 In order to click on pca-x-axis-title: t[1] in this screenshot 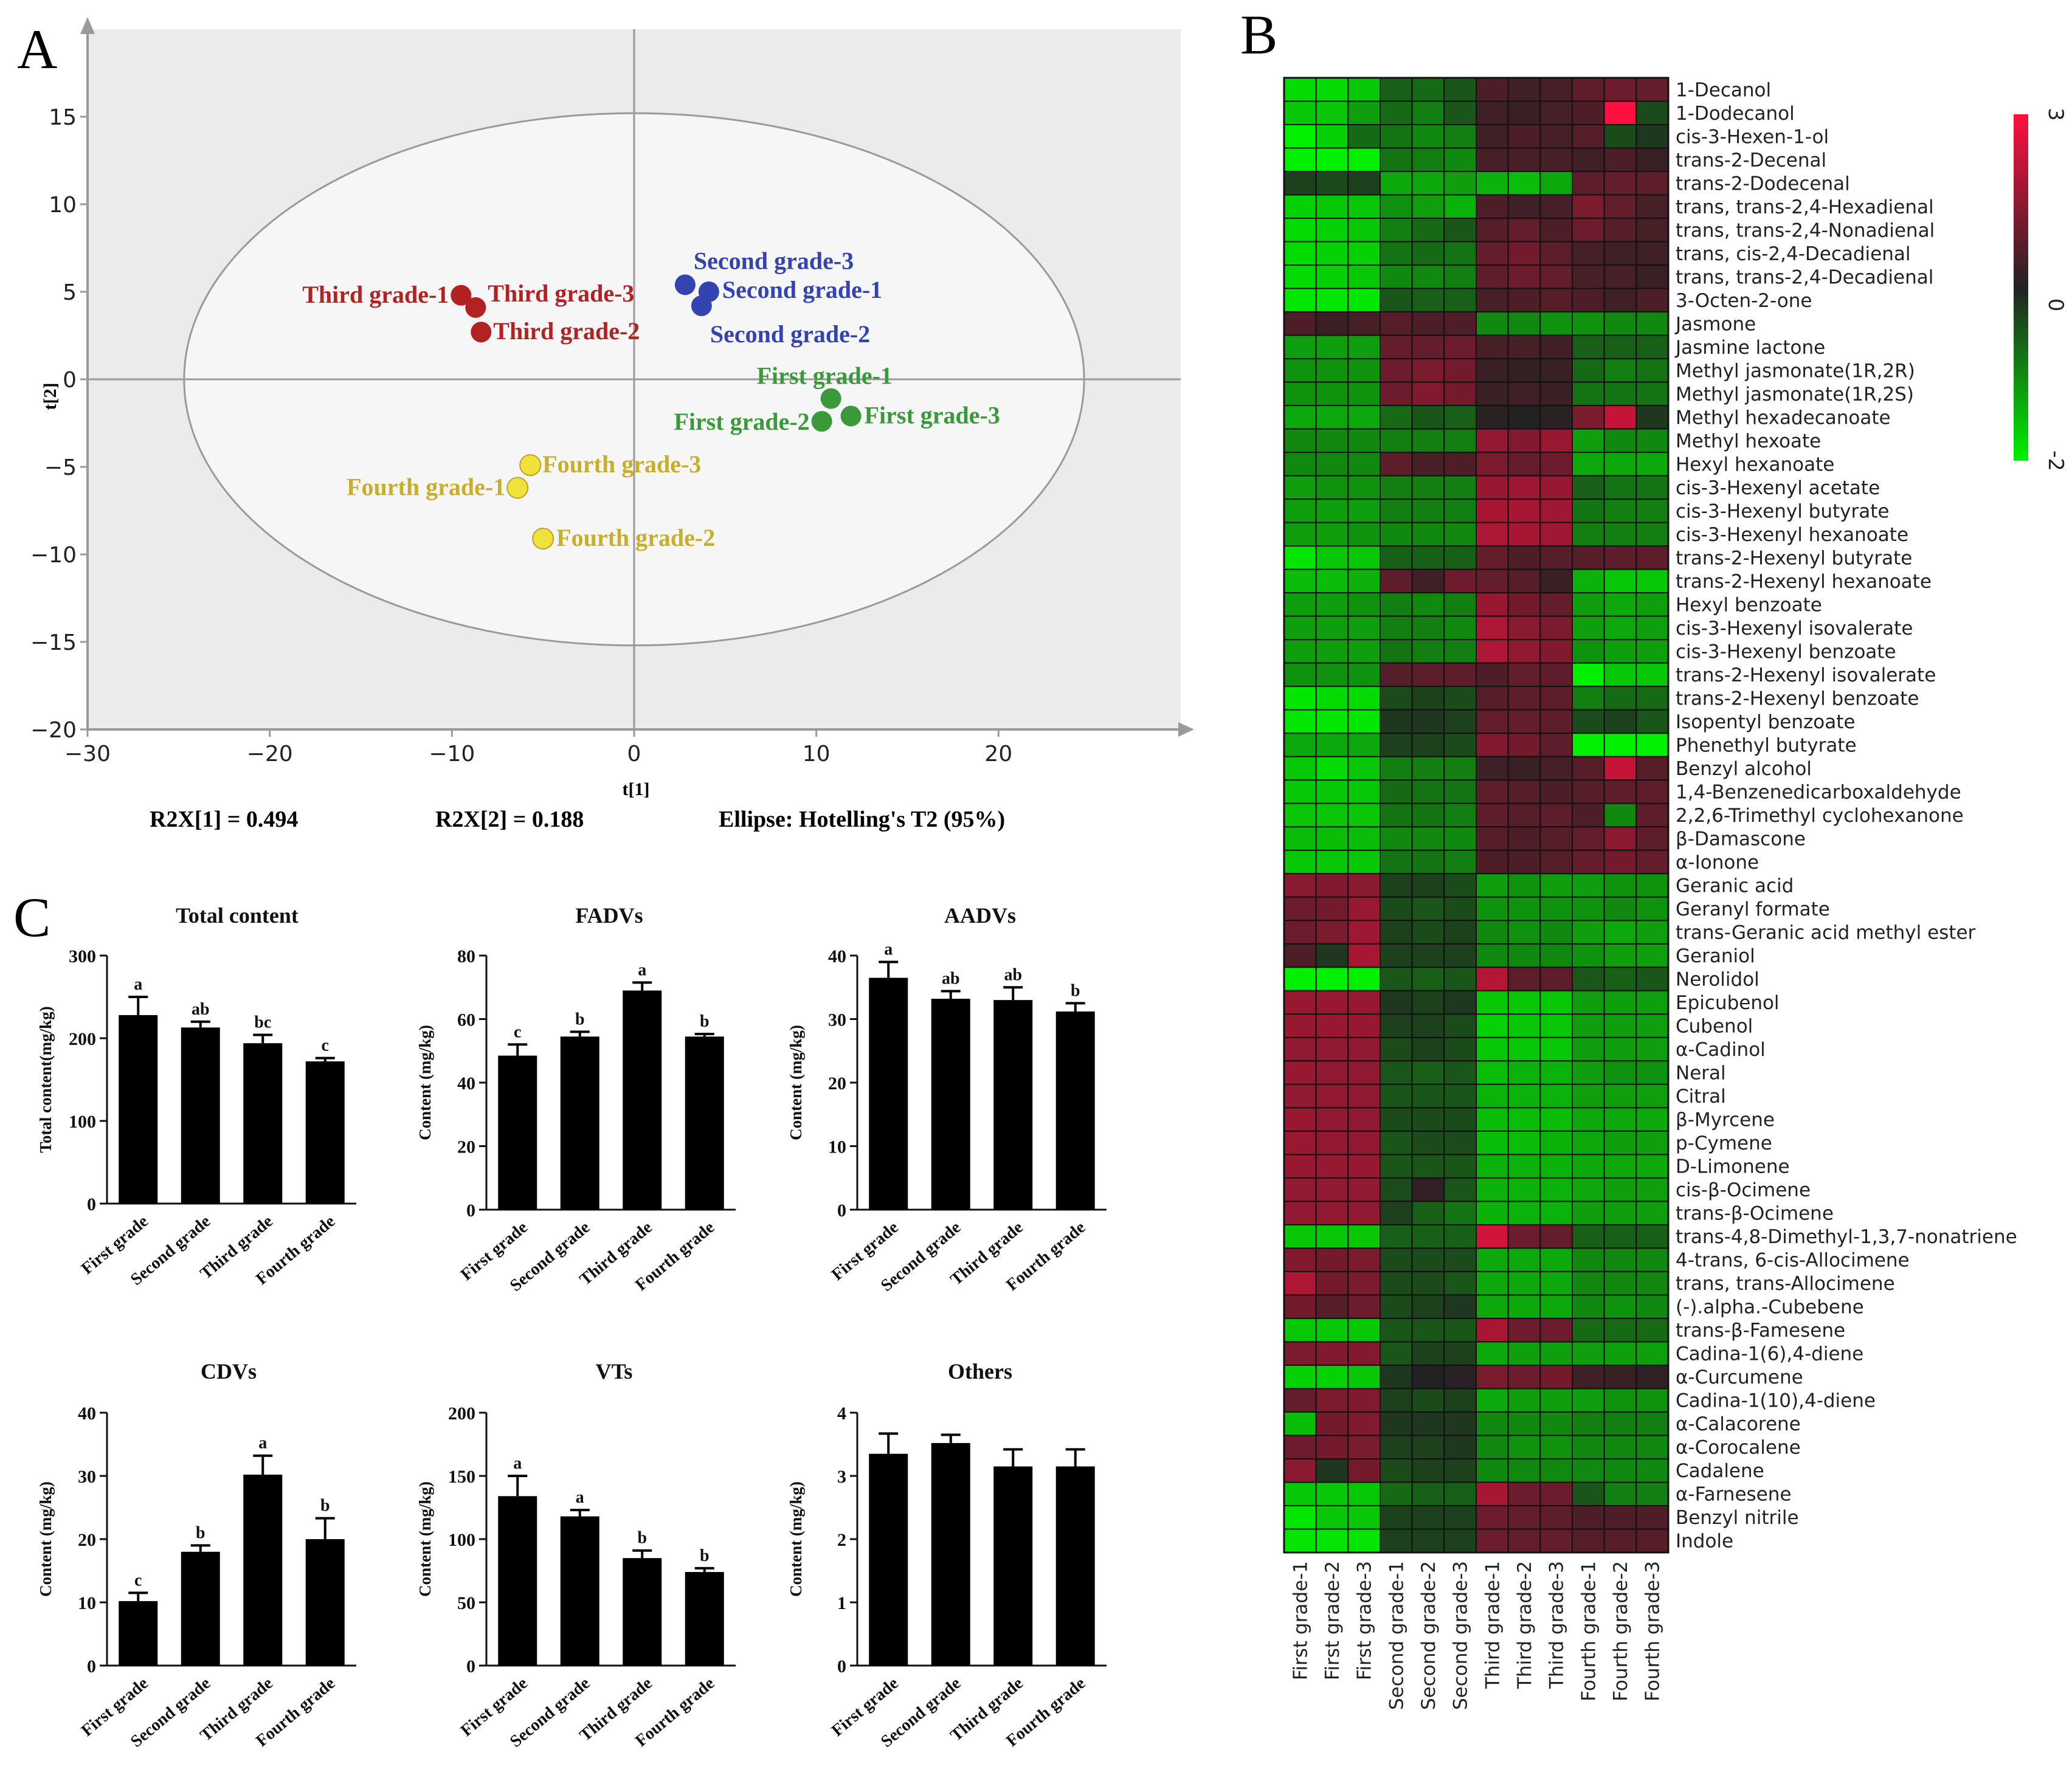, I will do `click(636, 789)`.